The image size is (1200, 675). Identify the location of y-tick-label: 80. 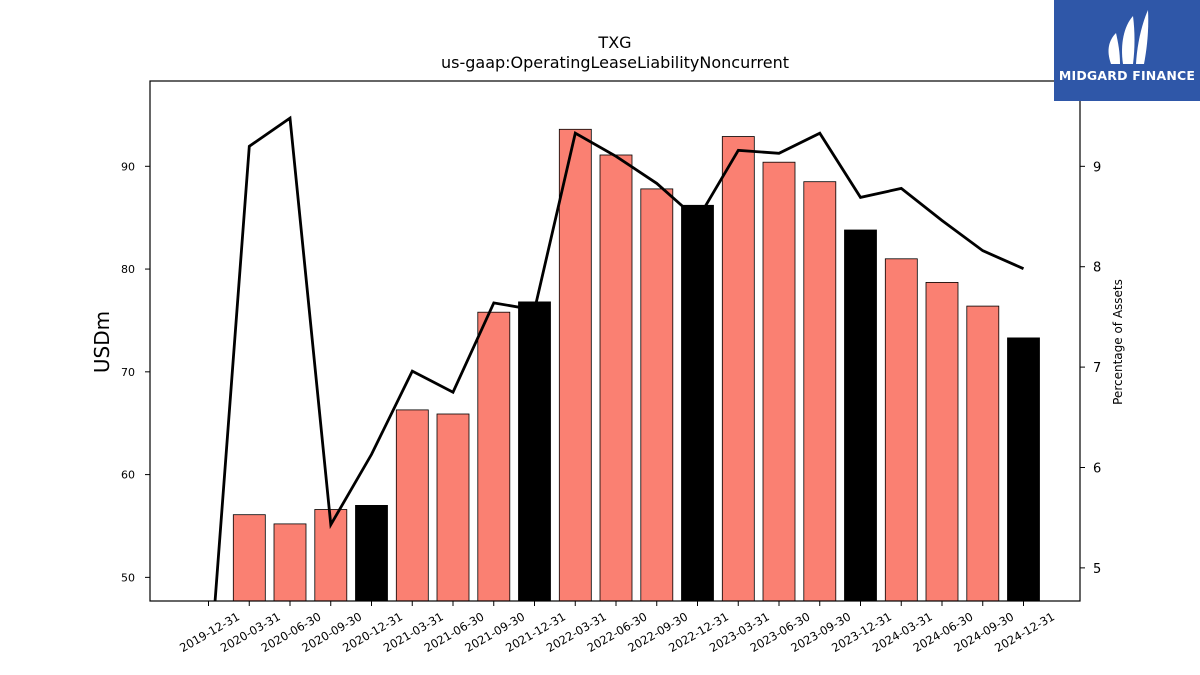
(128, 269).